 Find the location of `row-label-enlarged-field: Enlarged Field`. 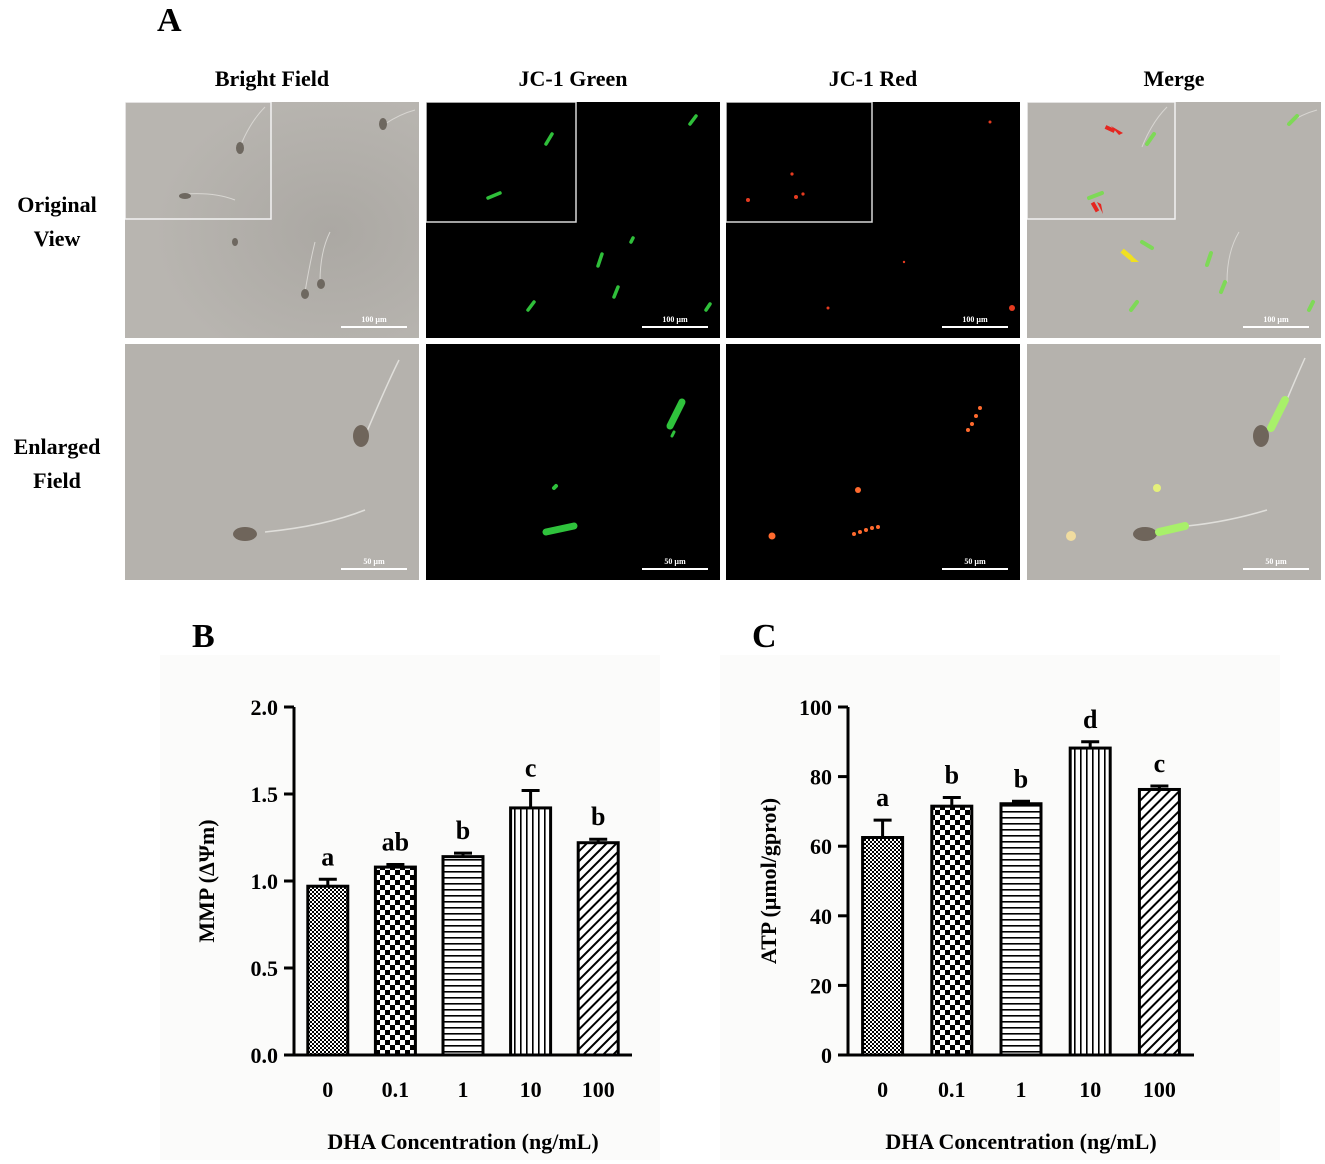

row-label-enlarged-field: Enlarged Field is located at coordinates (57, 464).